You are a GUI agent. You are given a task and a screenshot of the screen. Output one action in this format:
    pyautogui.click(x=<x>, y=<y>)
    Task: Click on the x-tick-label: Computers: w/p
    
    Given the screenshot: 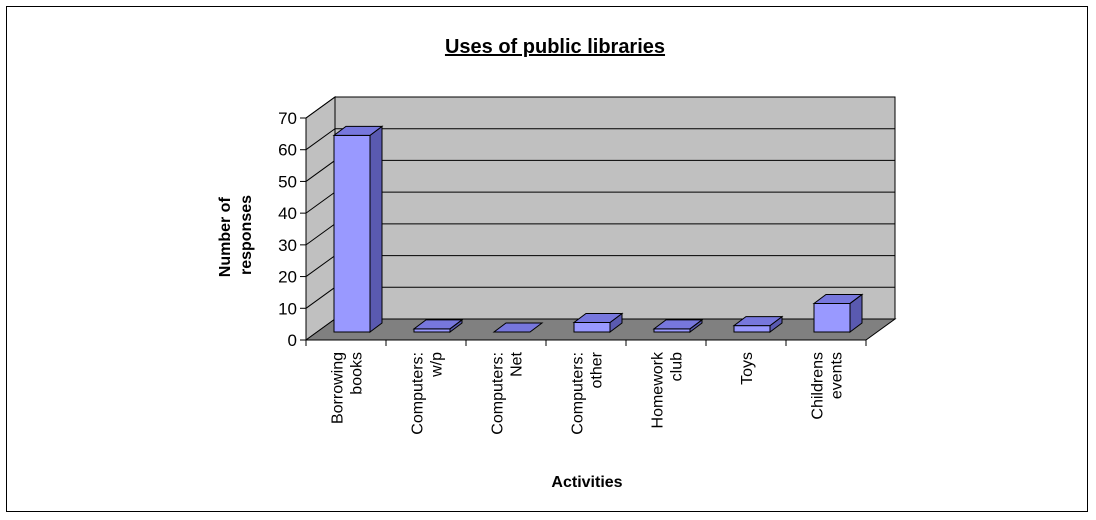 What is the action you would take?
    pyautogui.click(x=428, y=393)
    